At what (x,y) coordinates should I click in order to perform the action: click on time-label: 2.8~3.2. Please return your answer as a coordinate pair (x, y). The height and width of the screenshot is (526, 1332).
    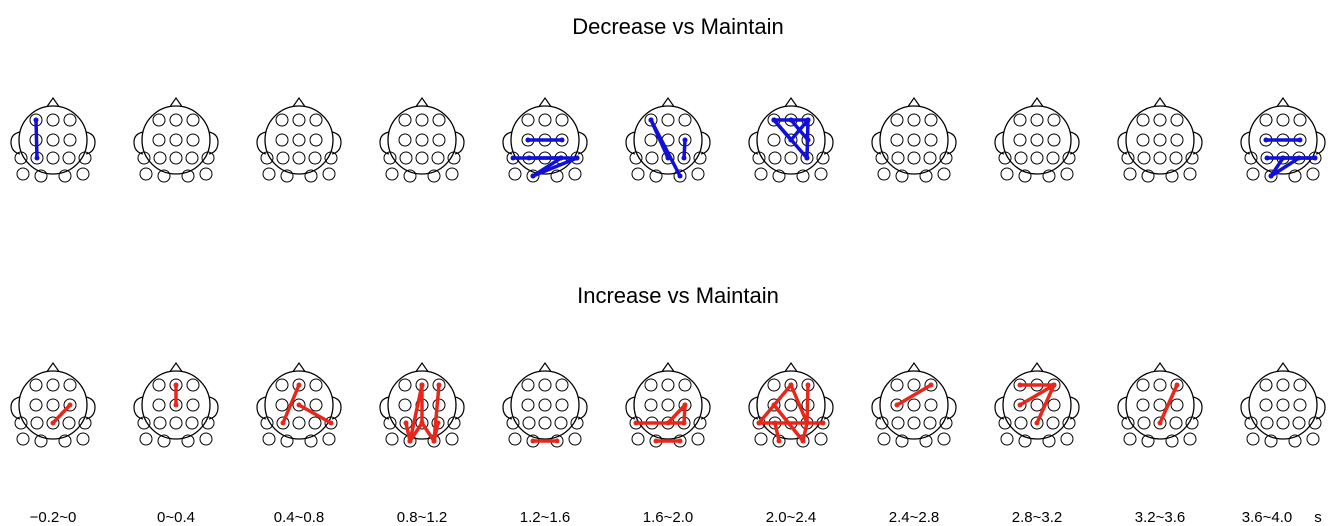
    Looking at the image, I should click on (1037, 517).